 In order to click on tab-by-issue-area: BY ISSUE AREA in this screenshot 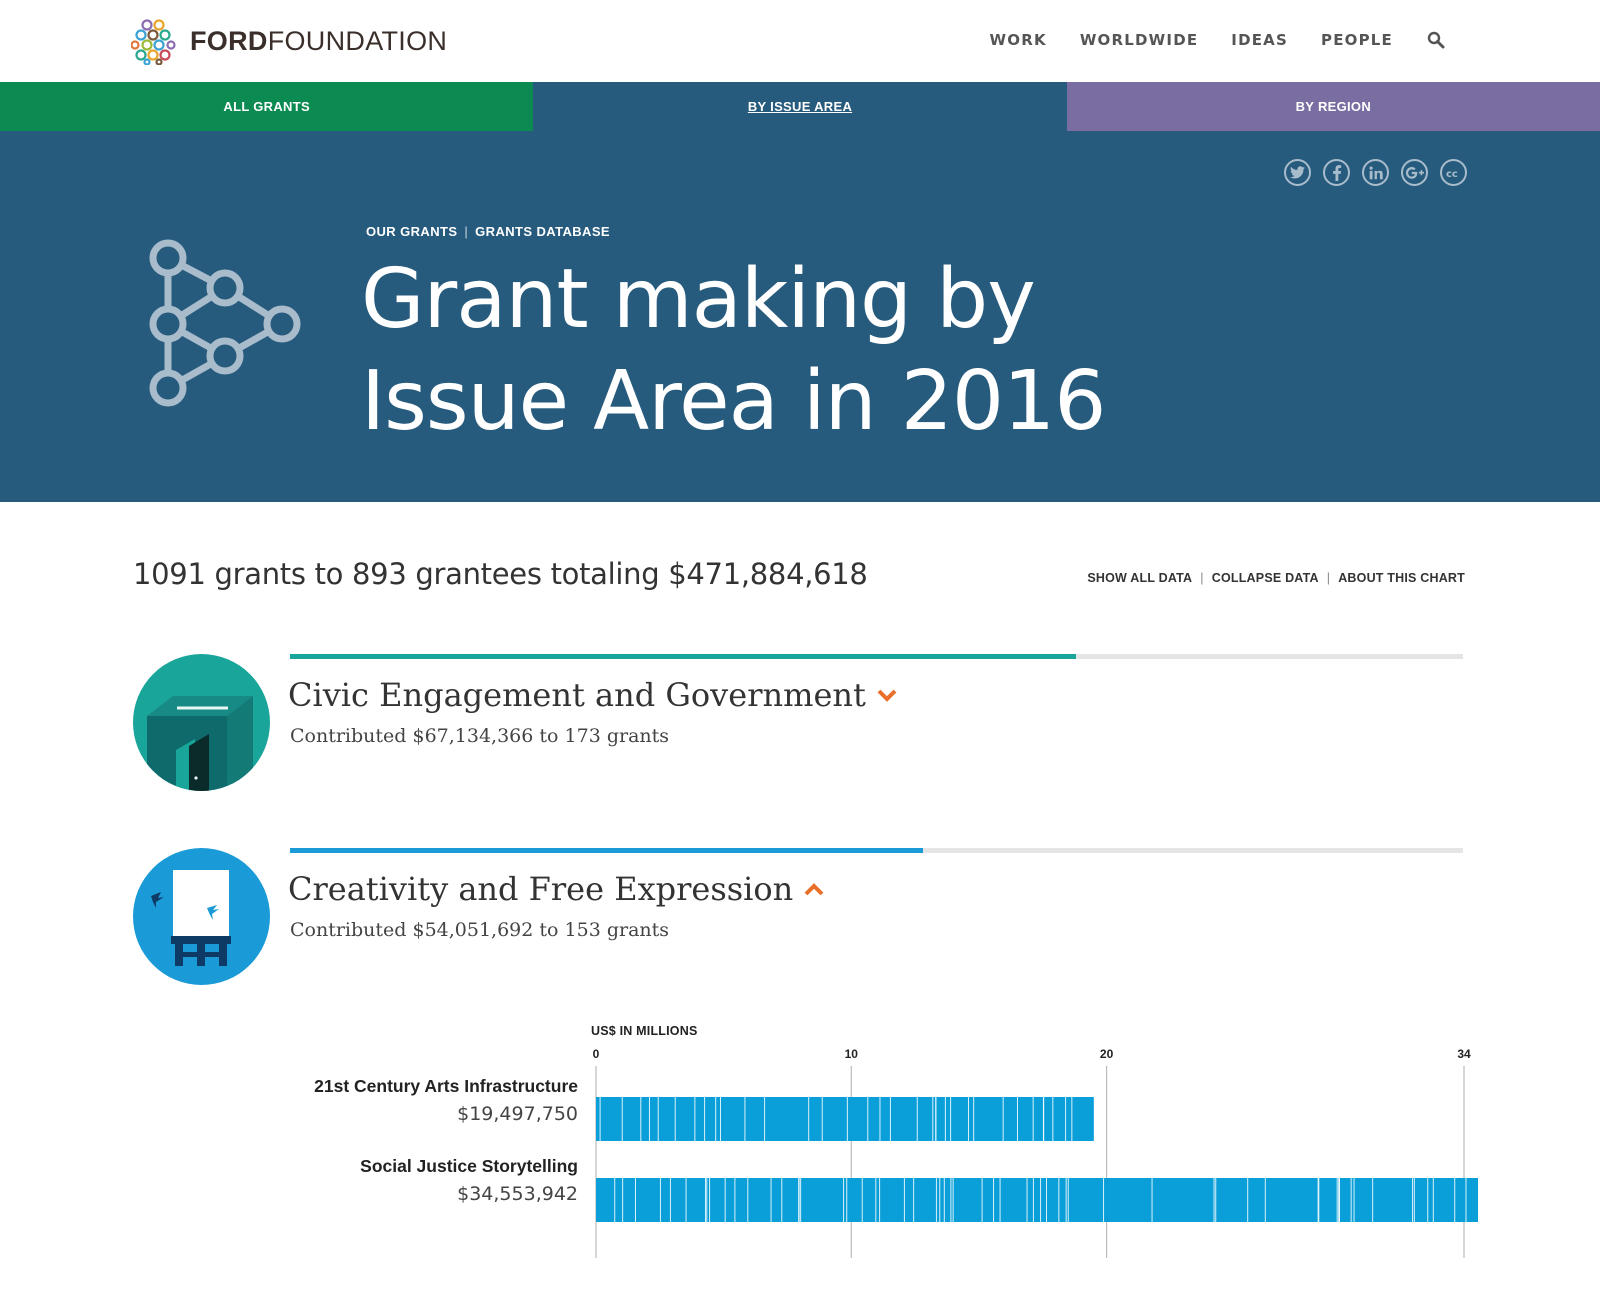, I will do `click(800, 106)`.